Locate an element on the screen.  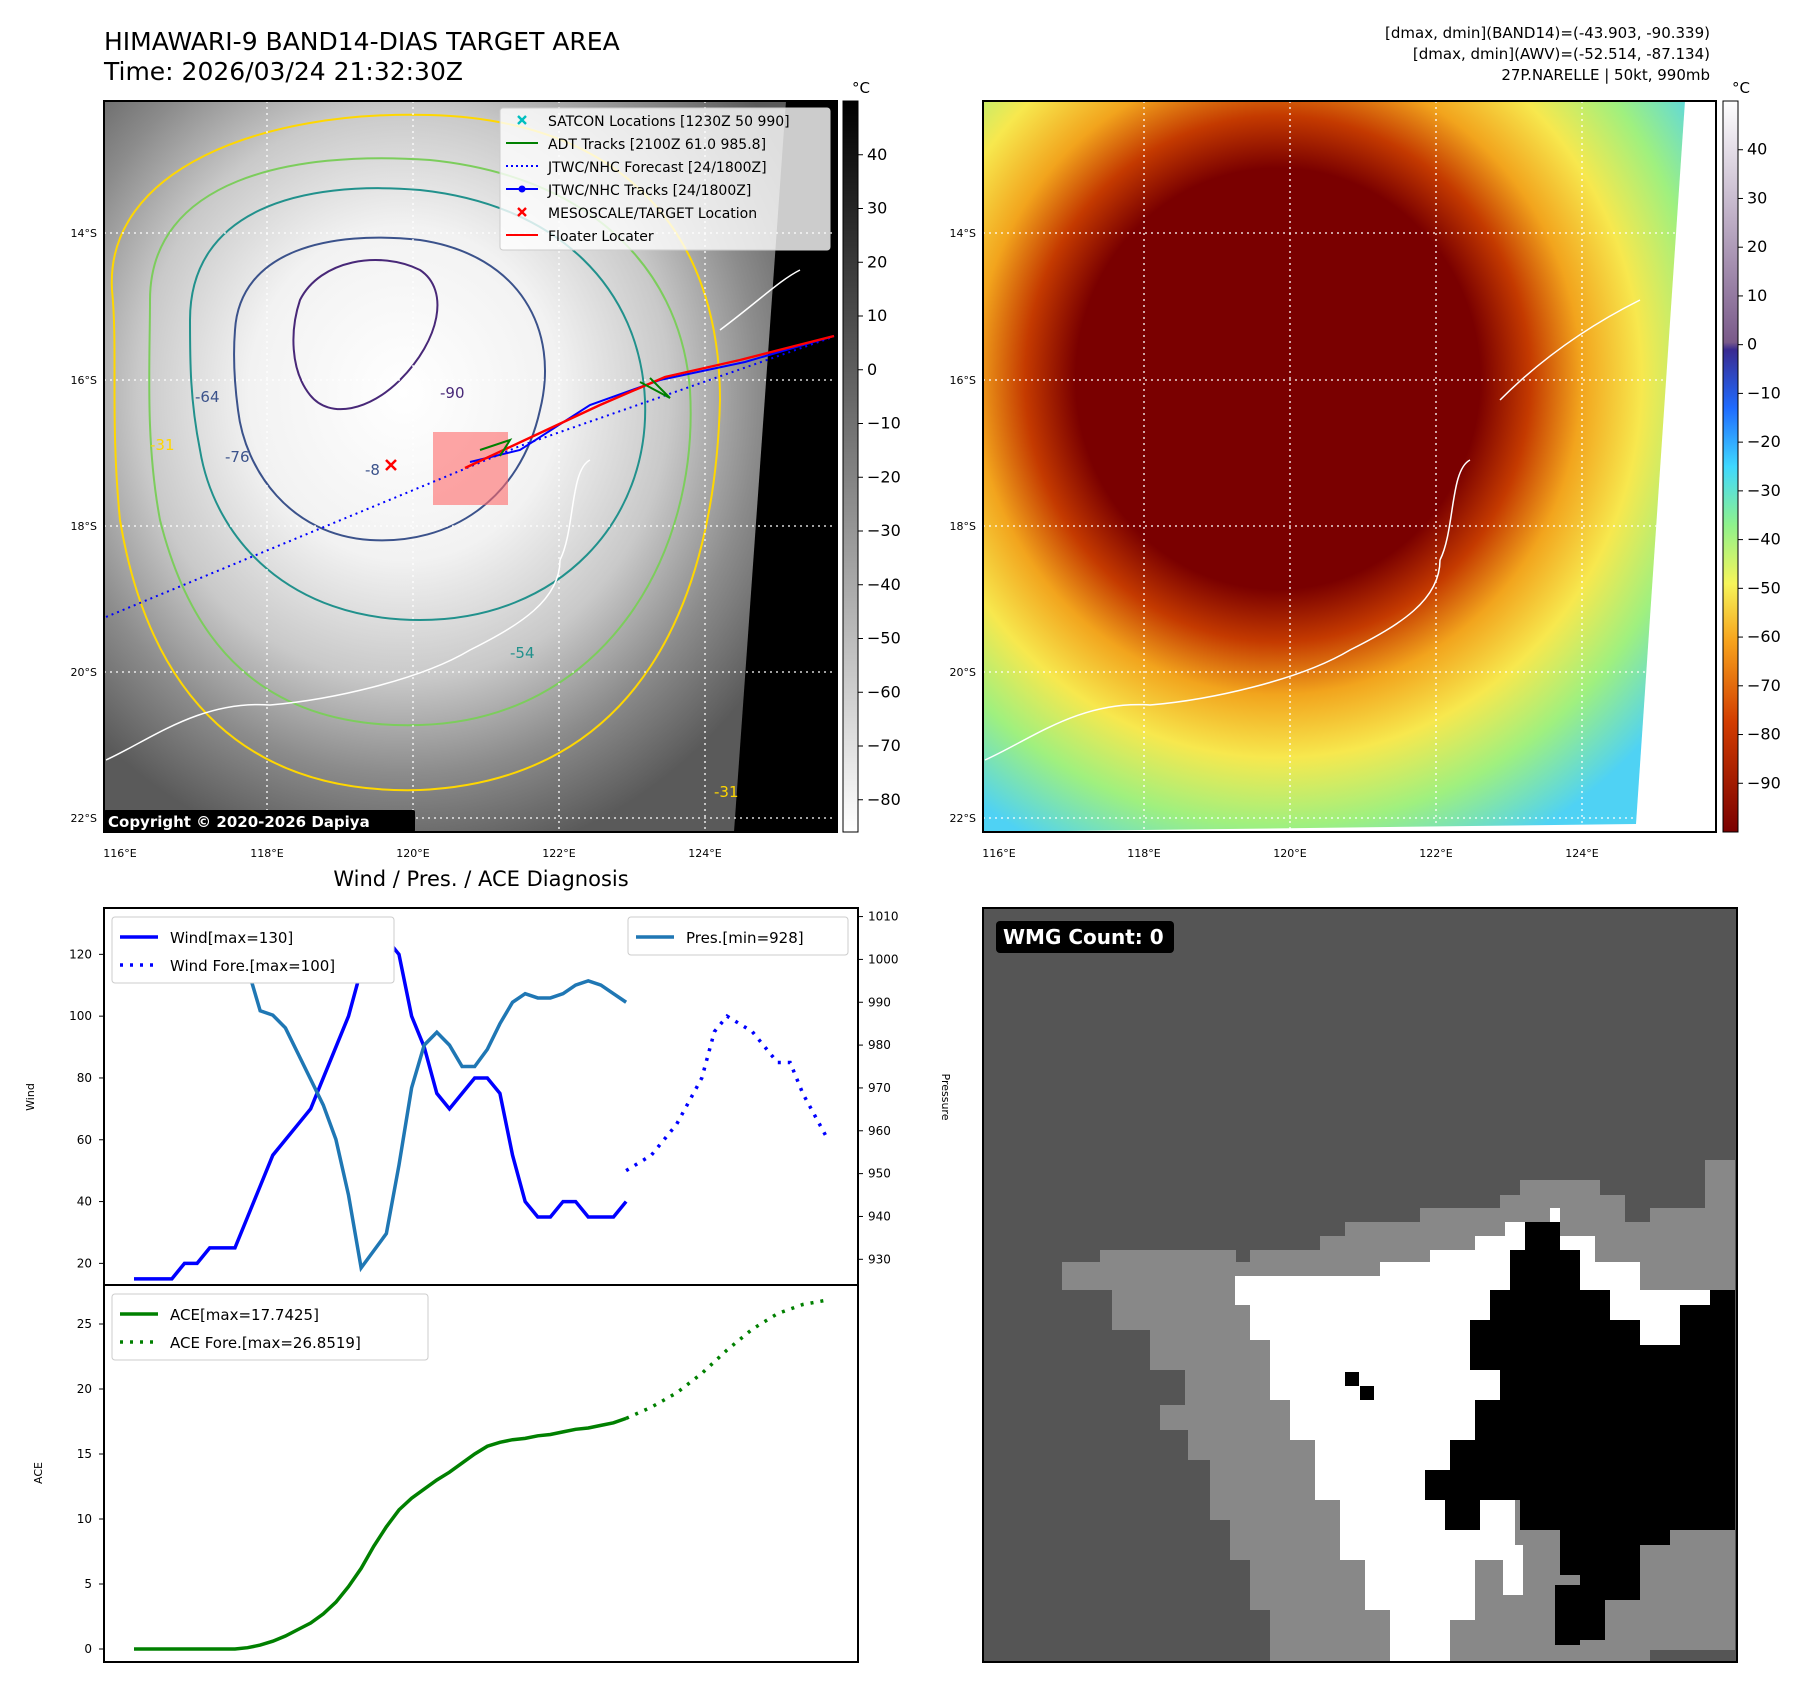
legend-label: Pres.[min=928] is located at coordinates (745, 938).